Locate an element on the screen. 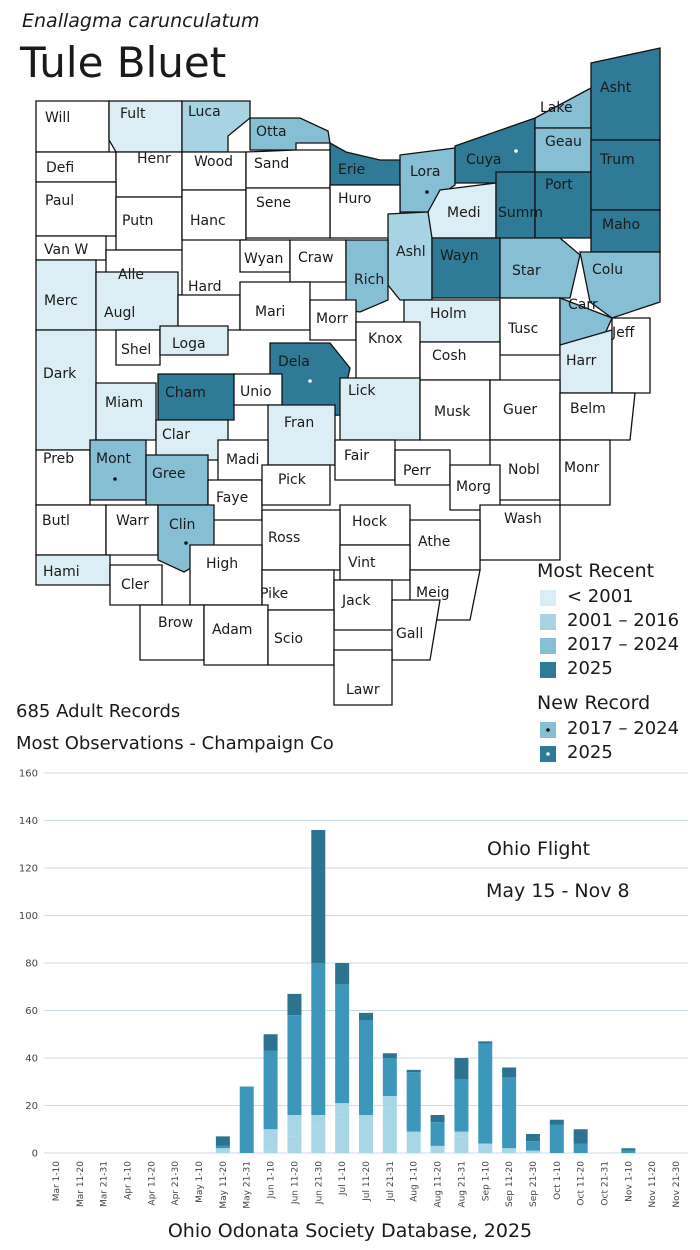 This screenshot has height=1250, width=700. county-jeff is located at coordinates (631, 355).